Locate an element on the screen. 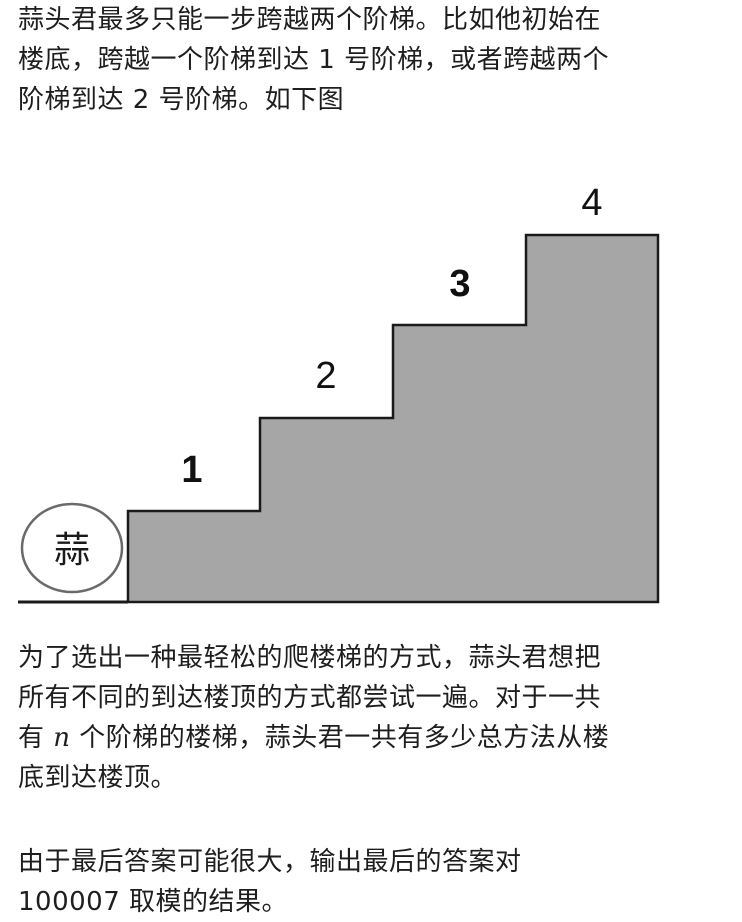 Image resolution: width=742 pixels, height=922 pixels. start-label: 蒜 is located at coordinates (72, 550).